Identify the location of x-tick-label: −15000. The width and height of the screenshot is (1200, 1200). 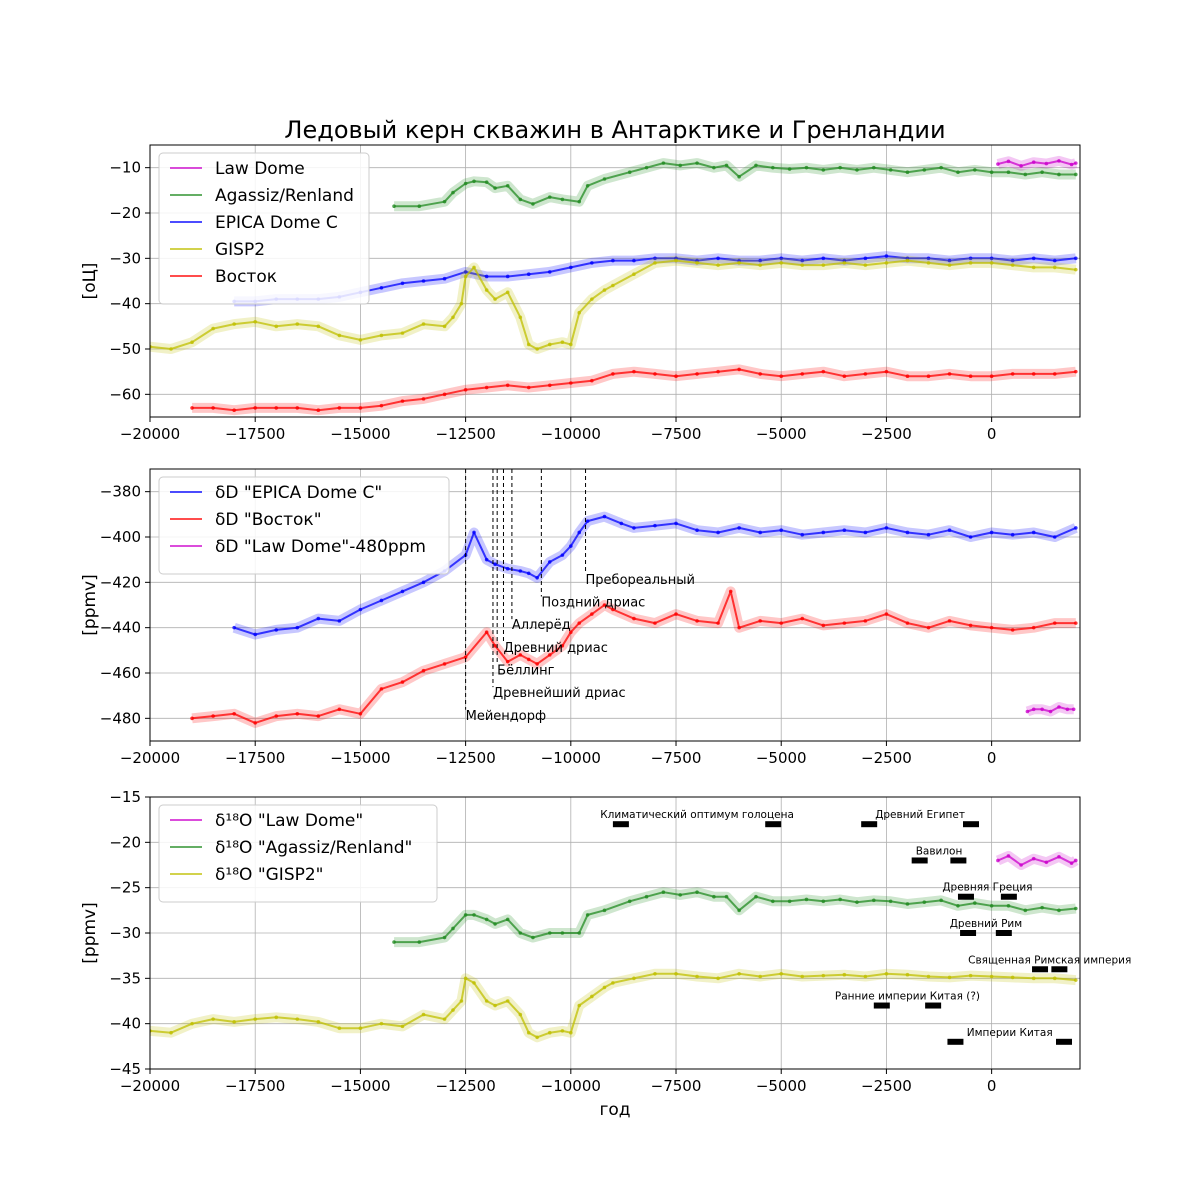
(360, 434).